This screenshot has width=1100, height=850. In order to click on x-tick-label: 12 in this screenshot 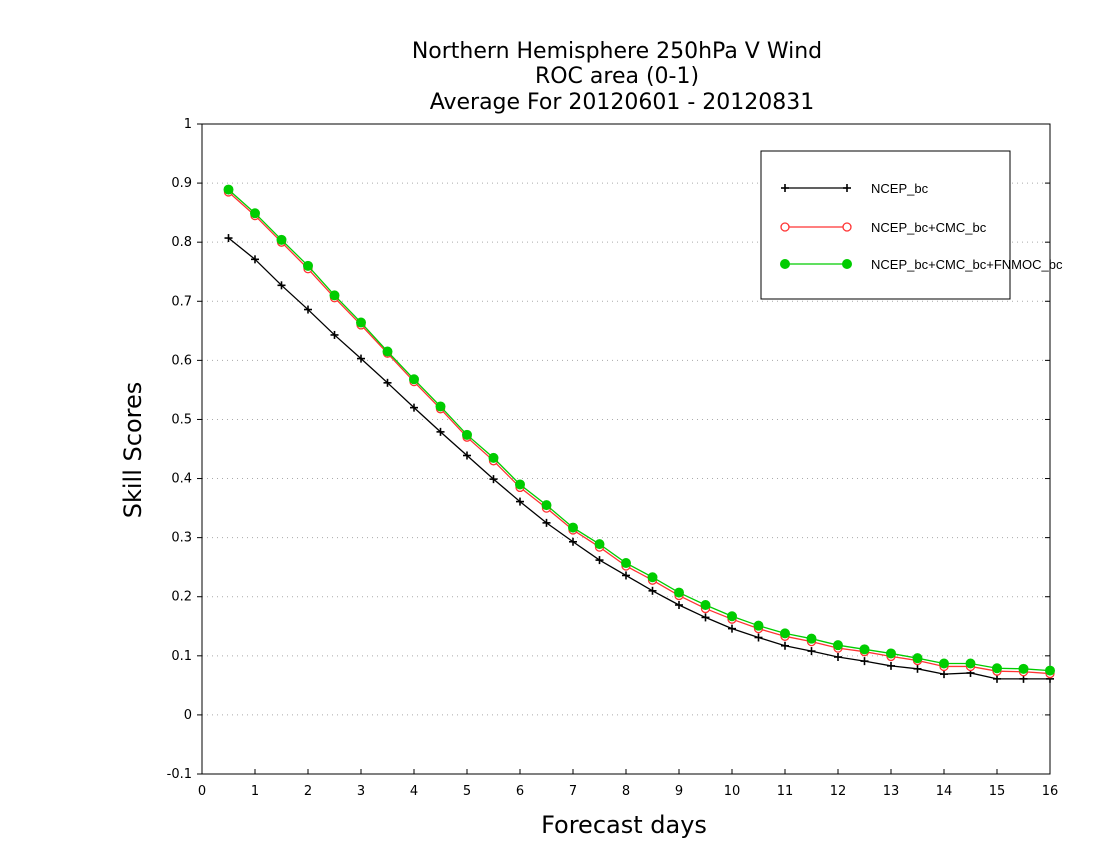, I will do `click(838, 791)`.